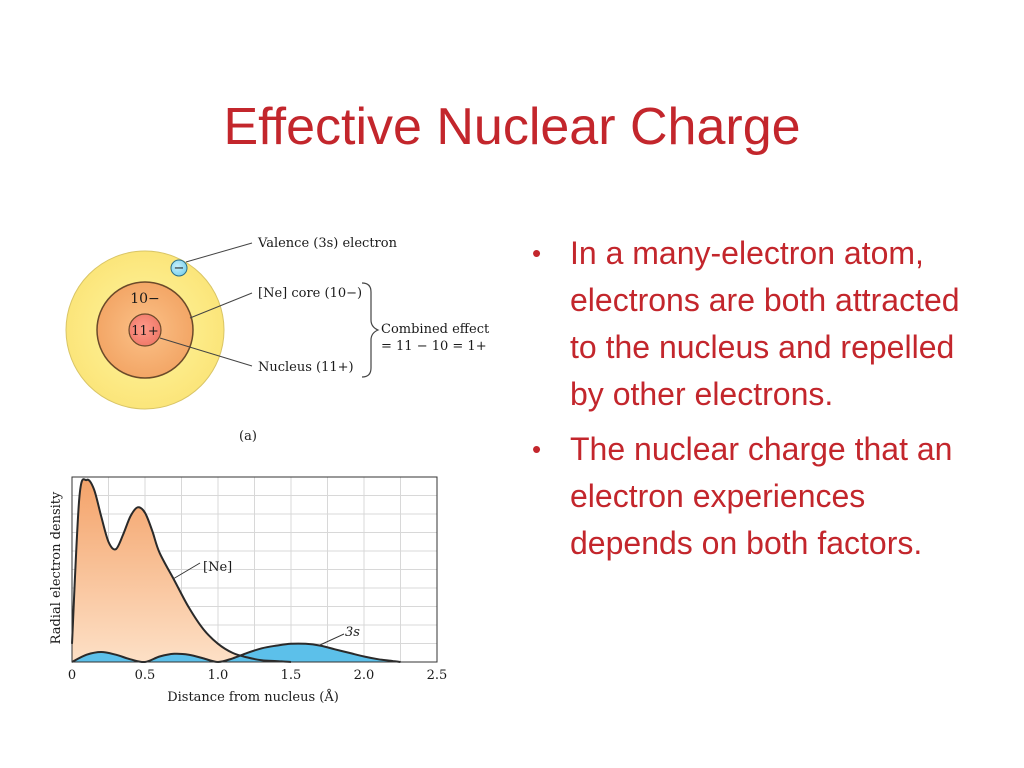 The width and height of the screenshot is (1024, 768). Describe the element at coordinates (512, 127) in the screenshot. I see `slide-title: Effective Nuclear Charge` at that location.